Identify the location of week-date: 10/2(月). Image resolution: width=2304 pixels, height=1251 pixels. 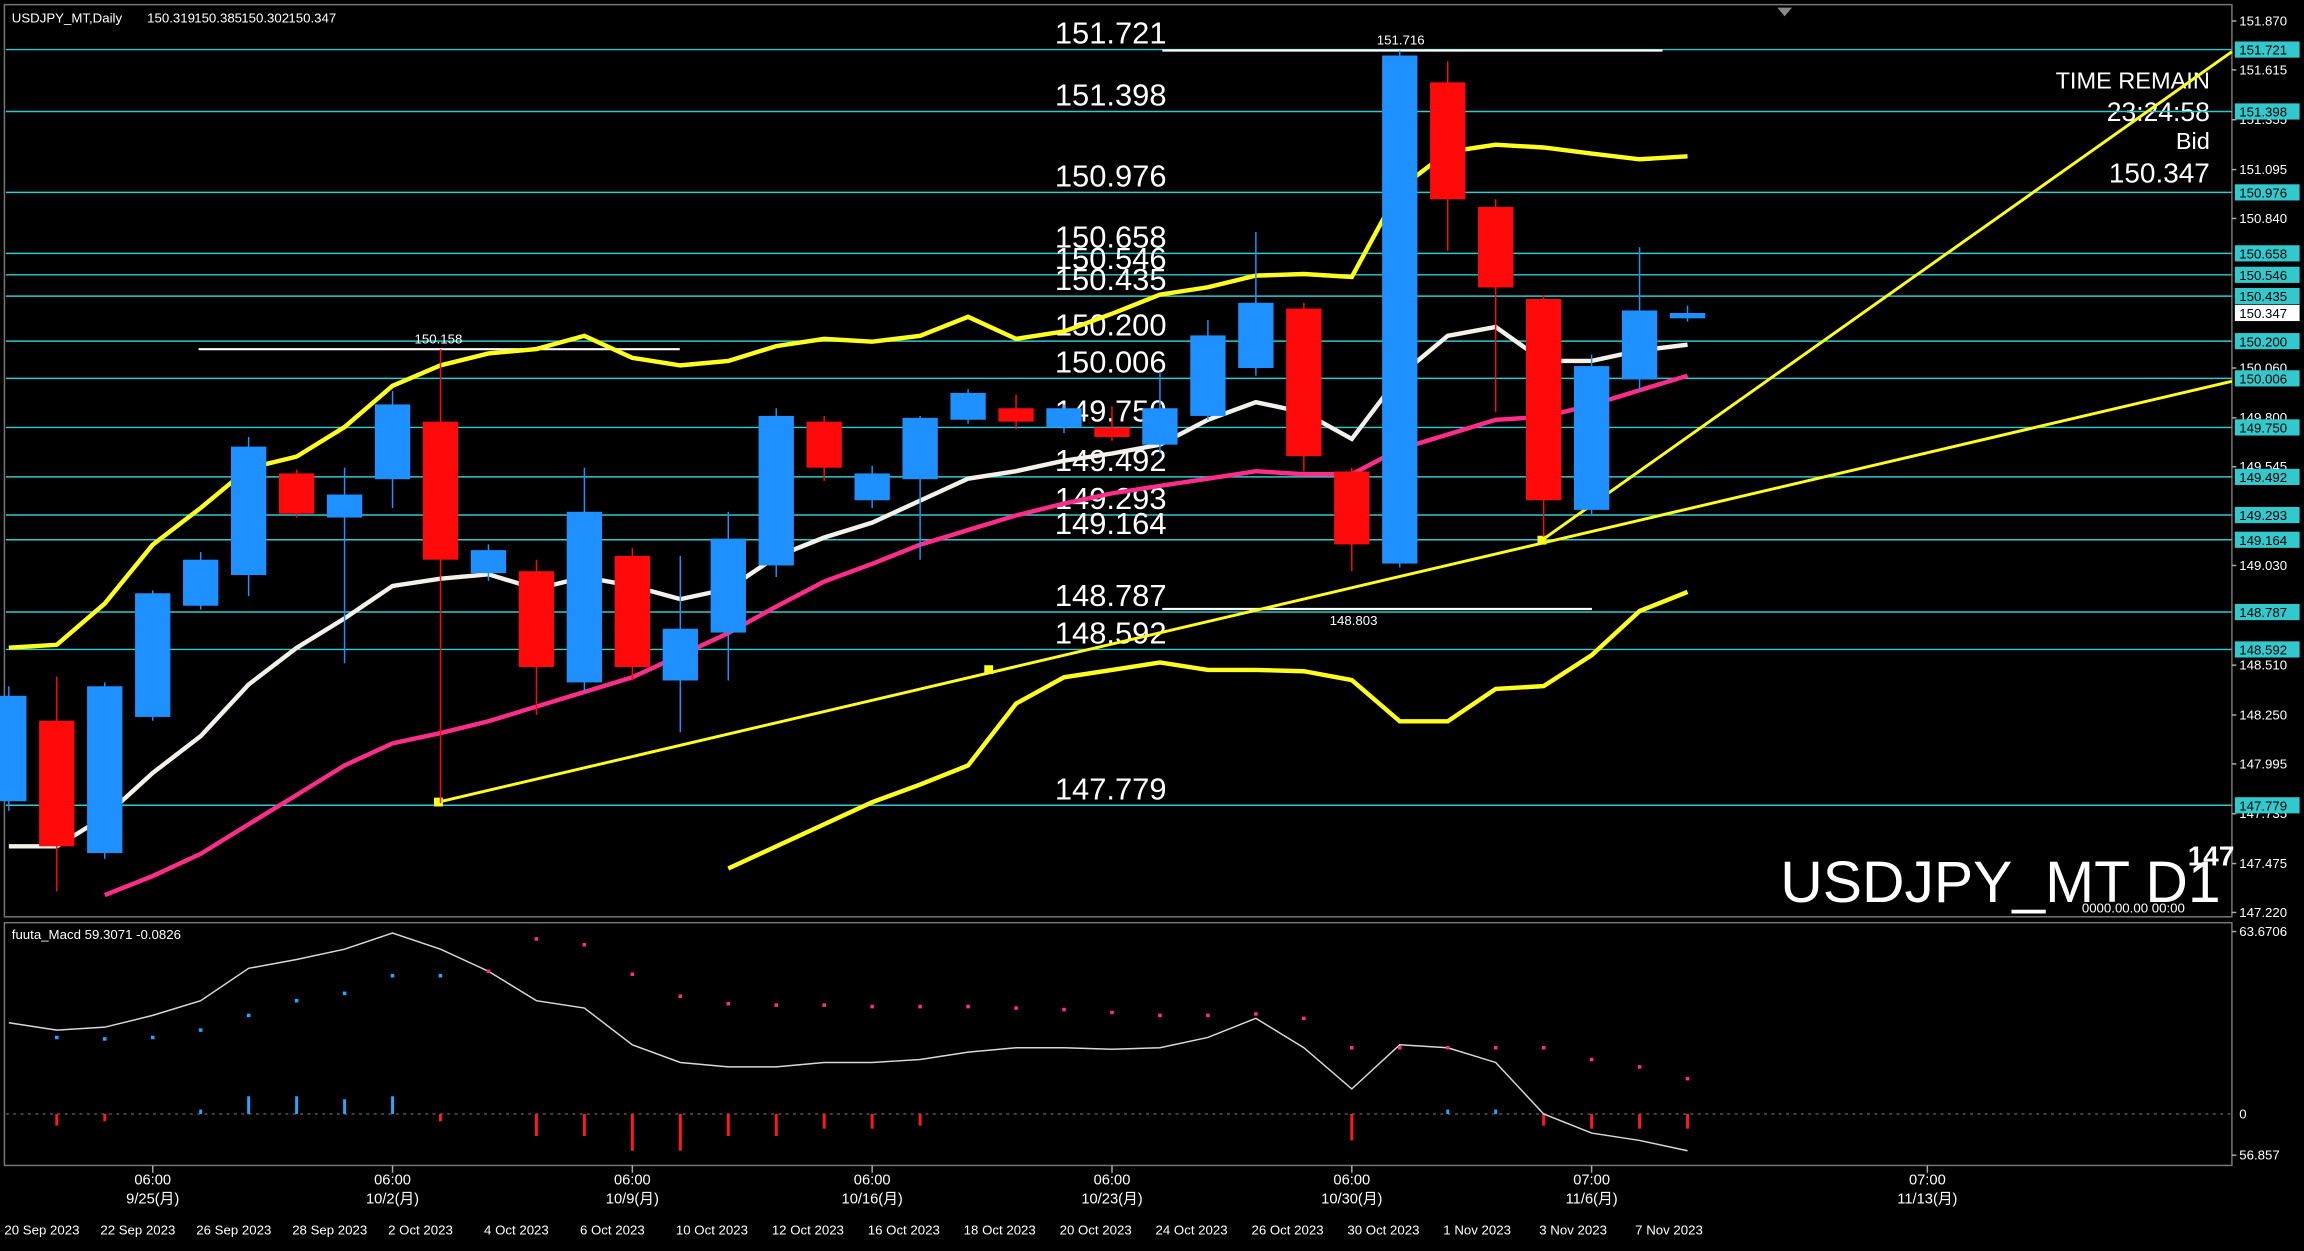
(392, 1200).